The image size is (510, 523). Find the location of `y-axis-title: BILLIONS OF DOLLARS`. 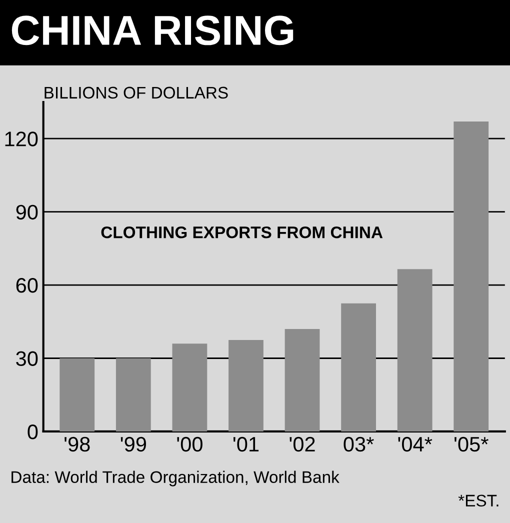

y-axis-title: BILLIONS OF DOLLARS is located at coordinates (136, 92).